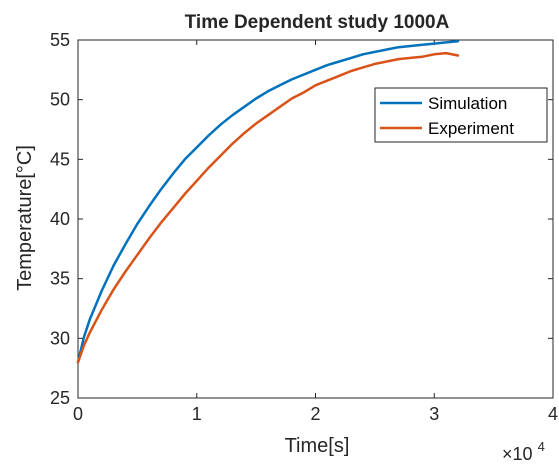 This screenshot has width=559, height=468. What do you see at coordinates (517, 454) in the screenshot?
I see `x-axis-multiplier-base: ×10` at bounding box center [517, 454].